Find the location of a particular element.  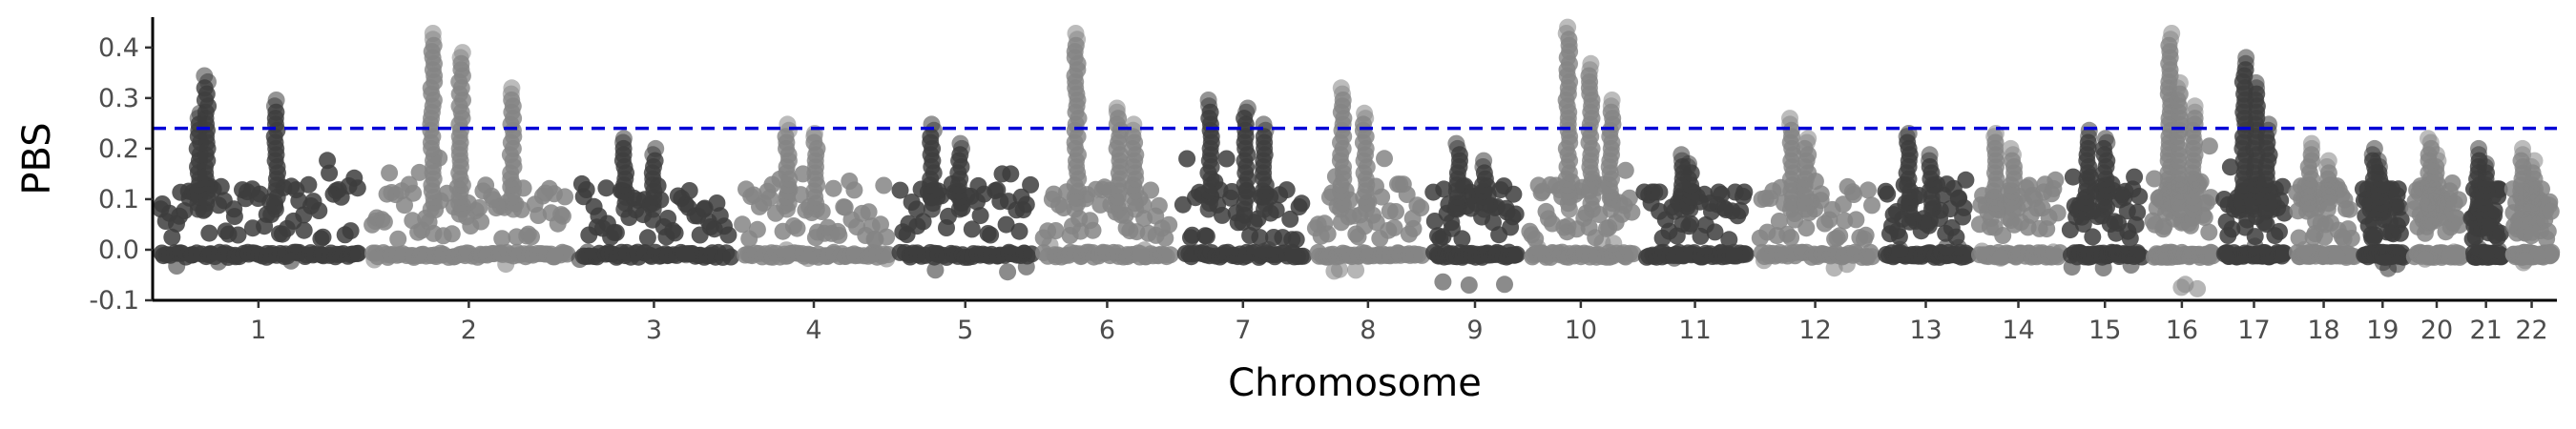

x-tick-label: 21 is located at coordinates (2485, 331).